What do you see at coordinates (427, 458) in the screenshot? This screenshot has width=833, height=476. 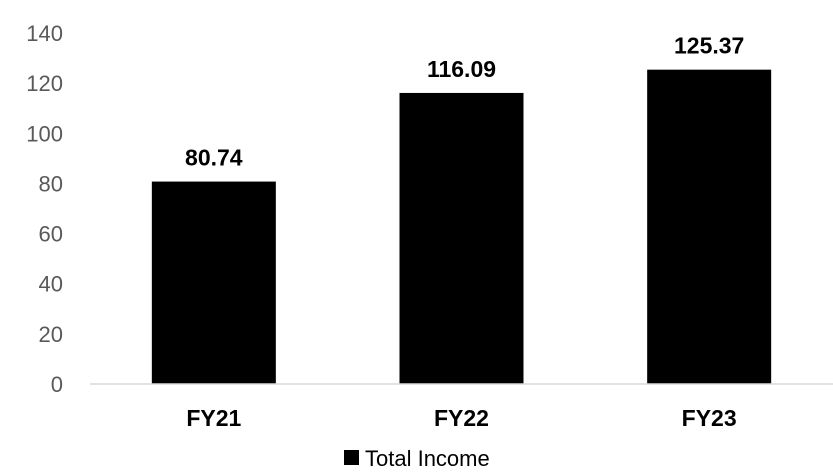 I see `legend-label-total-income: Total Income` at bounding box center [427, 458].